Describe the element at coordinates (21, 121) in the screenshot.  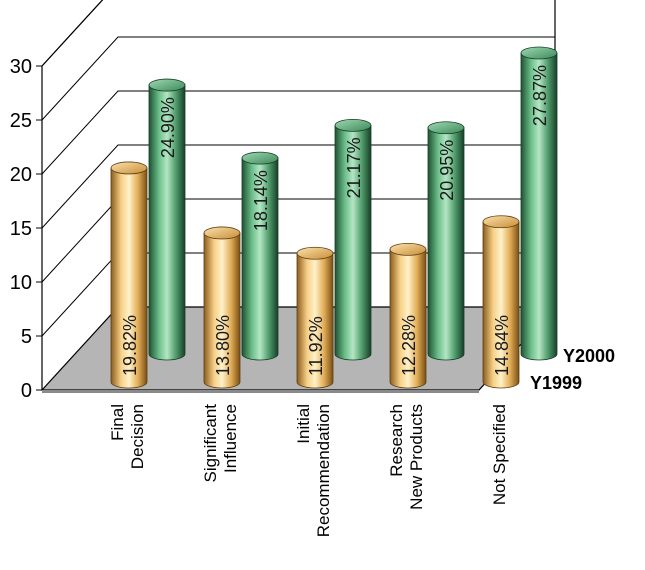
I see `y-tick-label: 25` at that location.